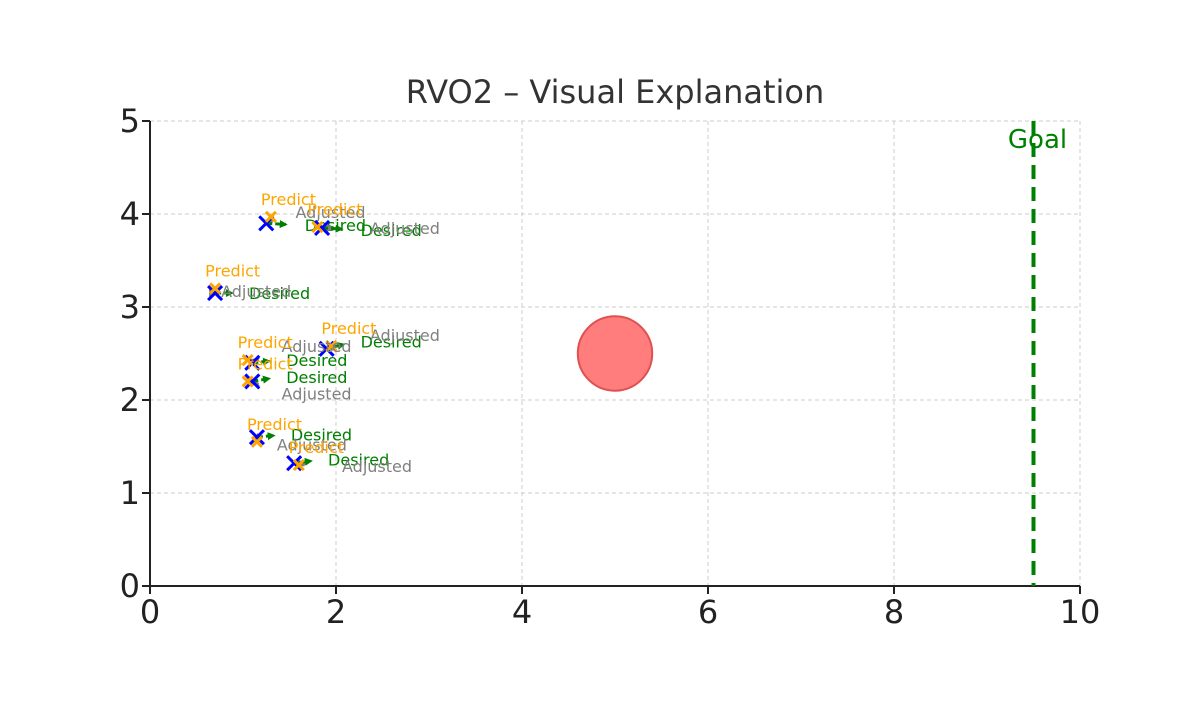 The image size is (1200, 704). What do you see at coordinates (130, 586) in the screenshot?
I see `y-tick-label: 0` at bounding box center [130, 586].